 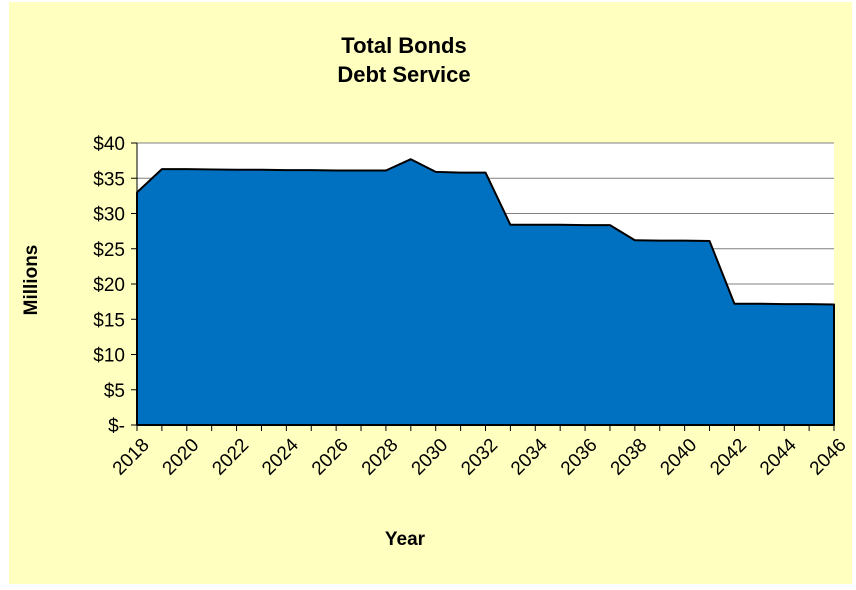 I want to click on y-tick-label-7: $35, so click(x=109, y=179).